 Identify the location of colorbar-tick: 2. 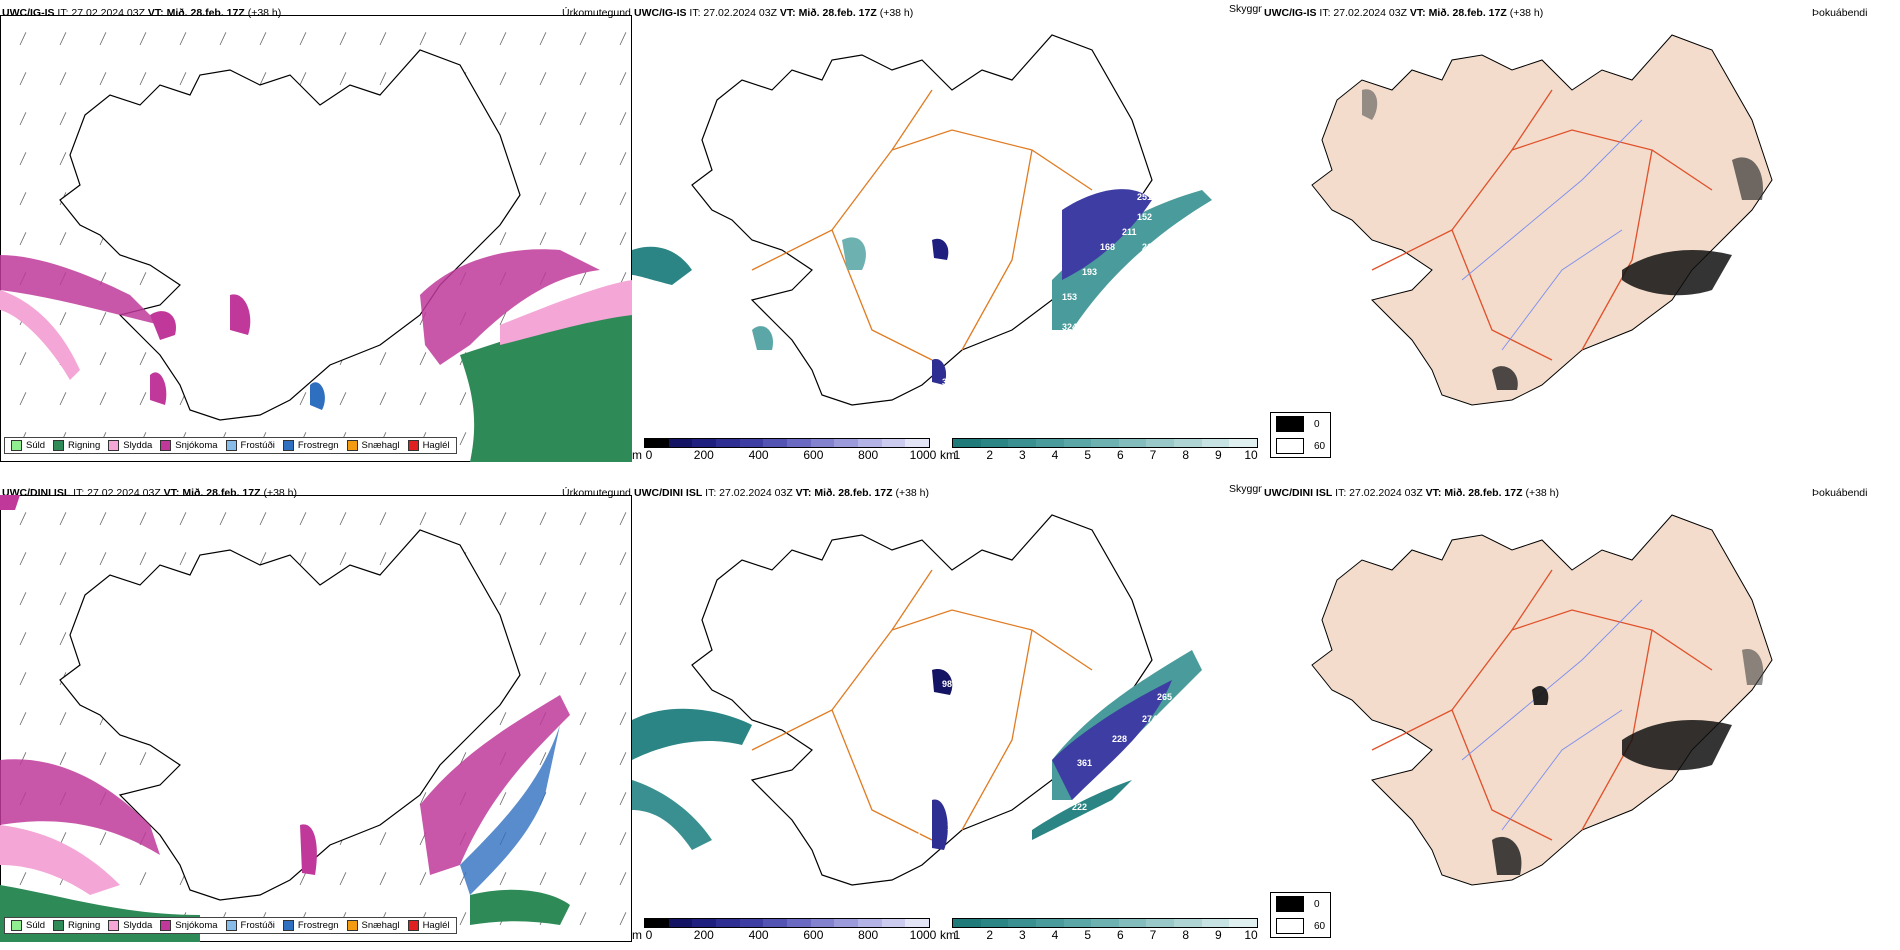
(989, 455).